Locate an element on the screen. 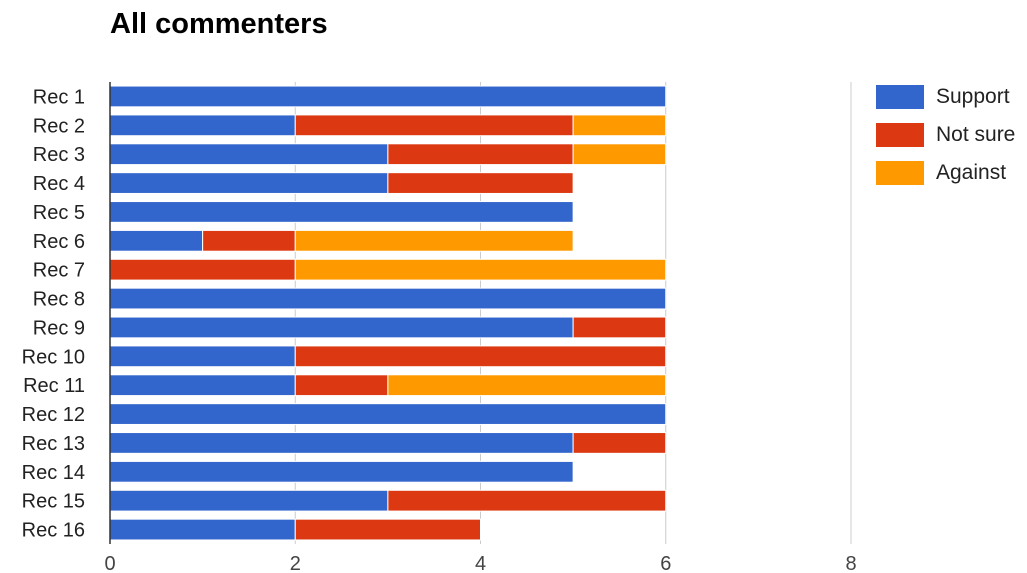  x-tick-label: 4 is located at coordinates (480, 563).